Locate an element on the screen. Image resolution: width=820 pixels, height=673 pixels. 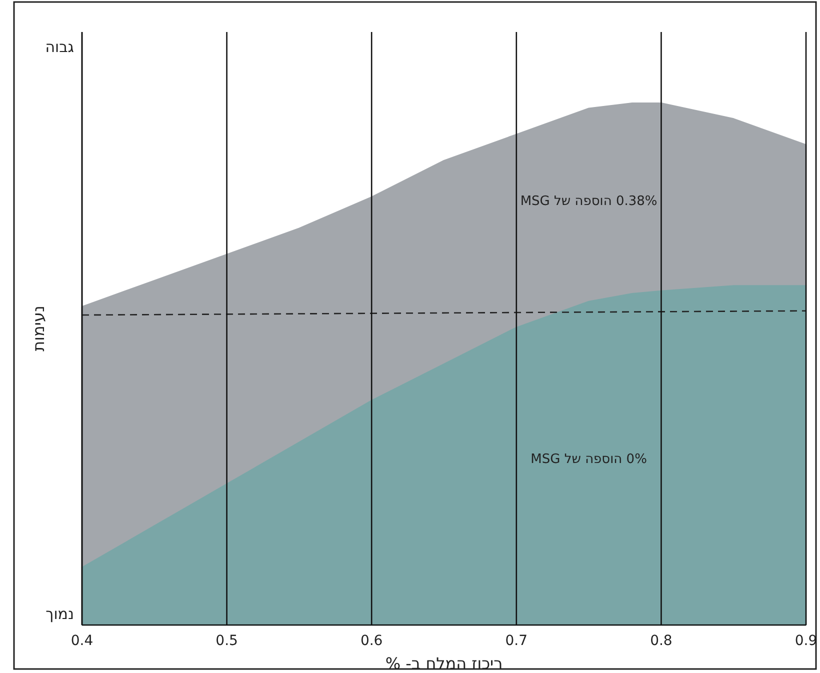
y-axis-title: נעימות is located at coordinates (38, 329).